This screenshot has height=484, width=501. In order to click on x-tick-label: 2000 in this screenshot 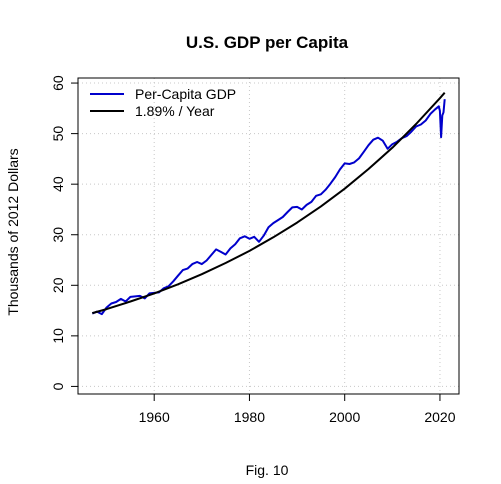, I will do `click(344, 417)`.